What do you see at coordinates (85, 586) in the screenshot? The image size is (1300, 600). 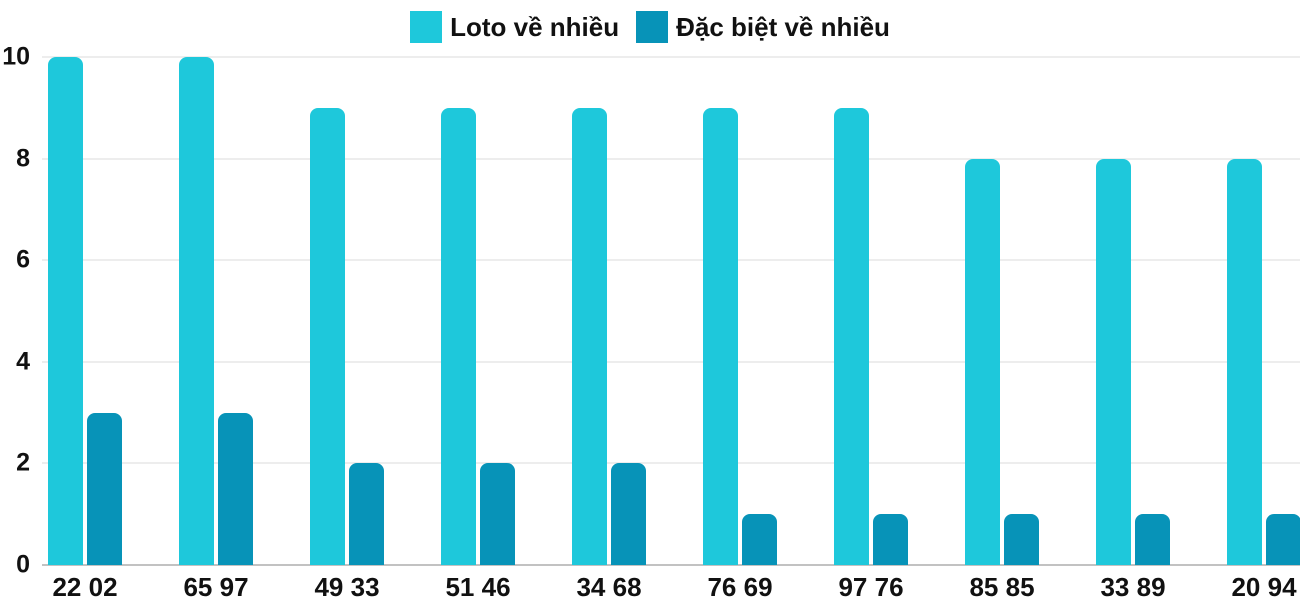 I see `x-tick-label-22-02: 22 02` at bounding box center [85, 586].